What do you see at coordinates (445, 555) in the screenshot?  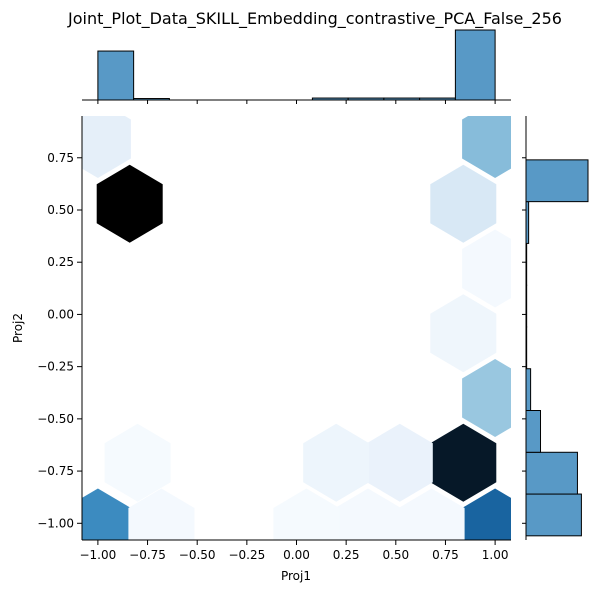 I see `x-tick-label: 0.75` at bounding box center [445, 555].